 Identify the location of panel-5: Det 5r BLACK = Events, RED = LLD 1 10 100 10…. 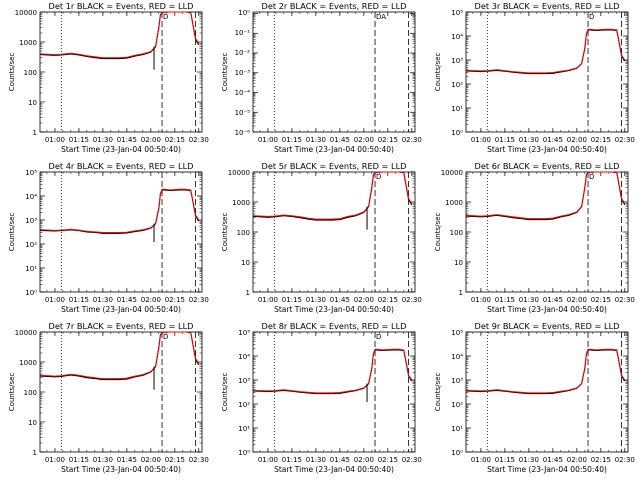
(321, 237).